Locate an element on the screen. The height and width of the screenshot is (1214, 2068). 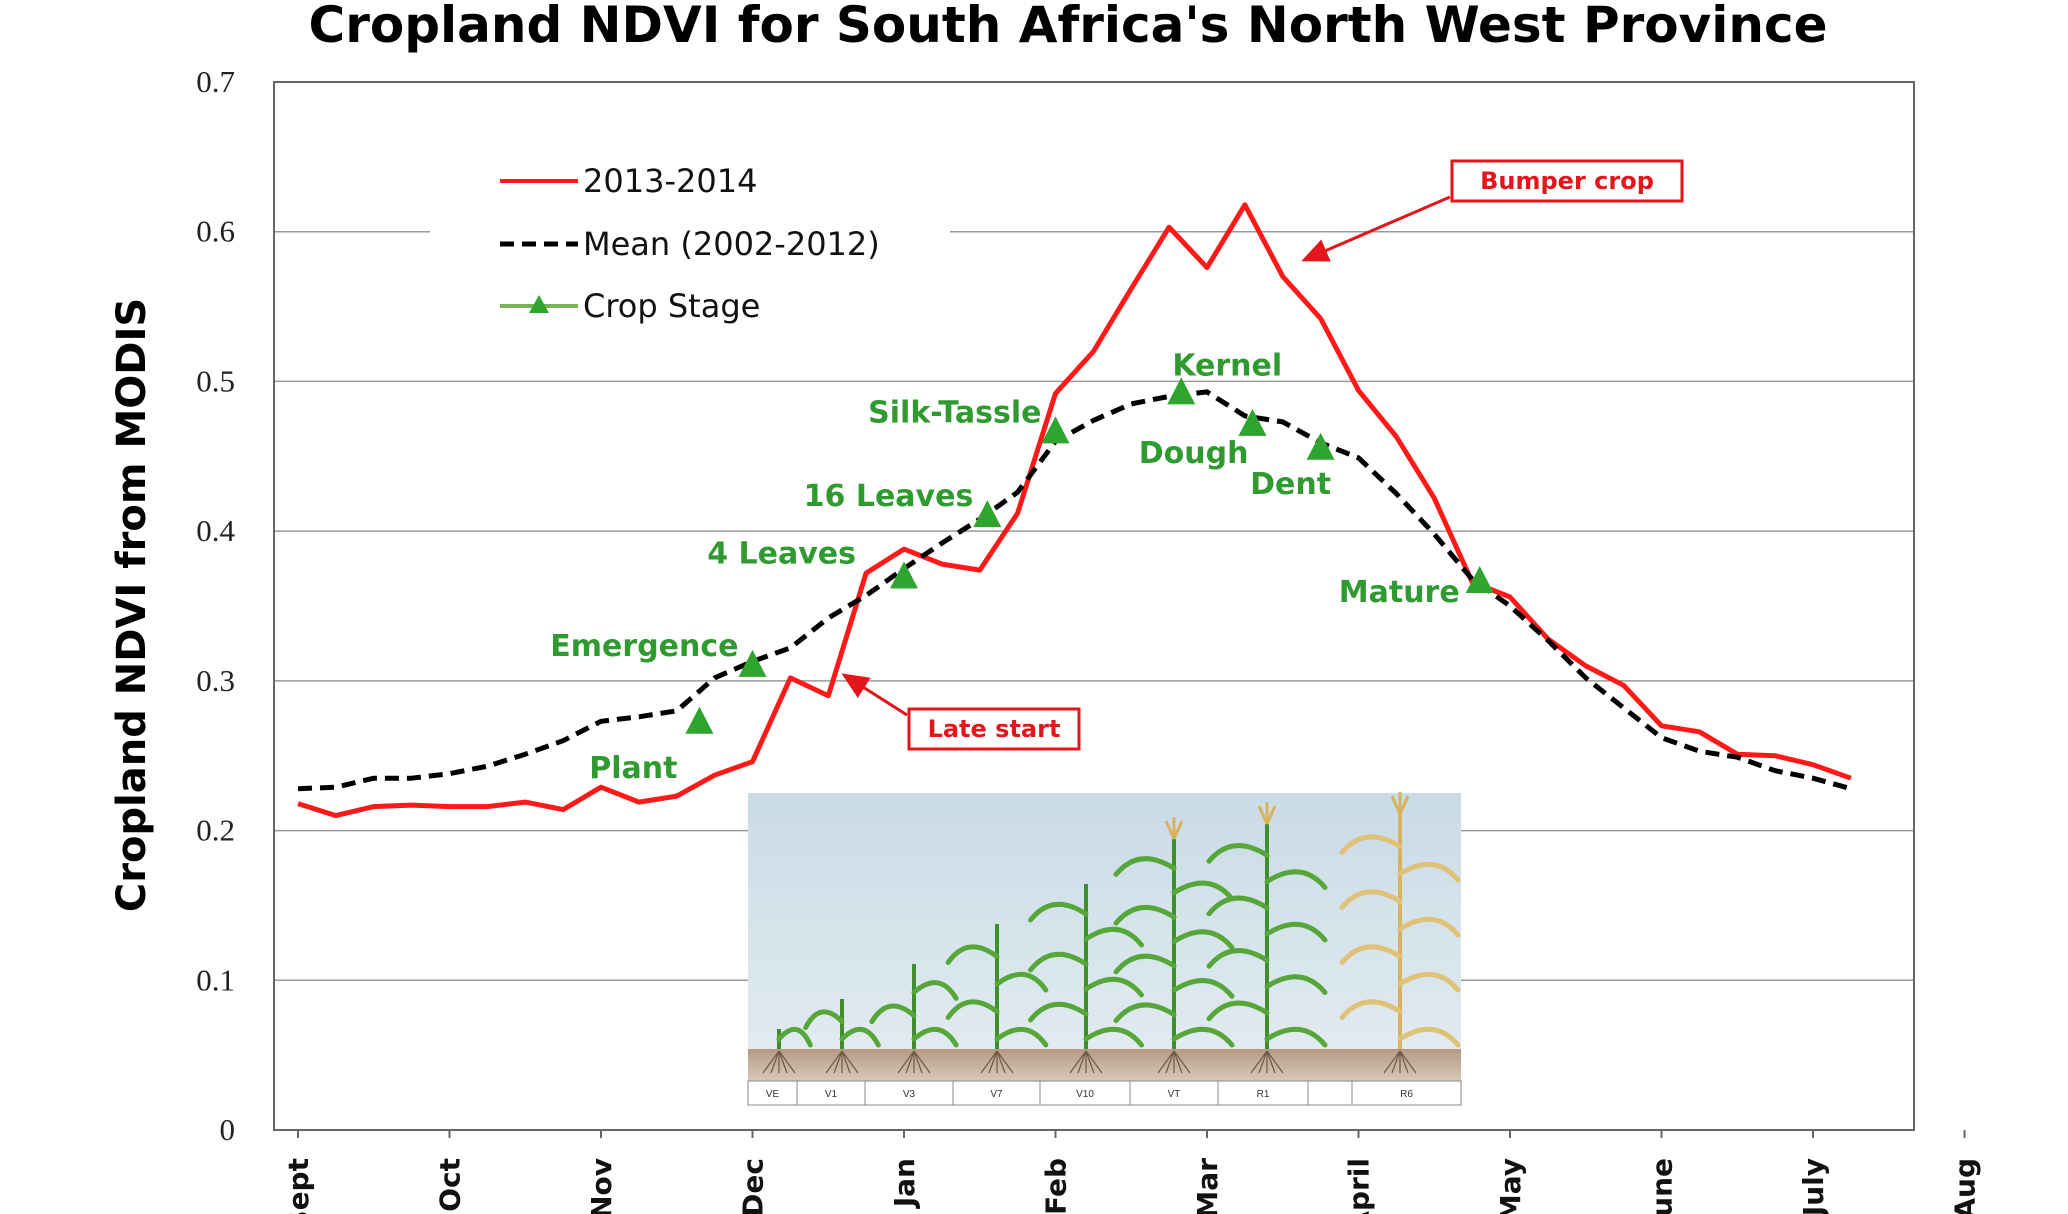
legend: 2013-2014 Mean (2002-2012) Crop Stage is located at coordinates (690, 243).